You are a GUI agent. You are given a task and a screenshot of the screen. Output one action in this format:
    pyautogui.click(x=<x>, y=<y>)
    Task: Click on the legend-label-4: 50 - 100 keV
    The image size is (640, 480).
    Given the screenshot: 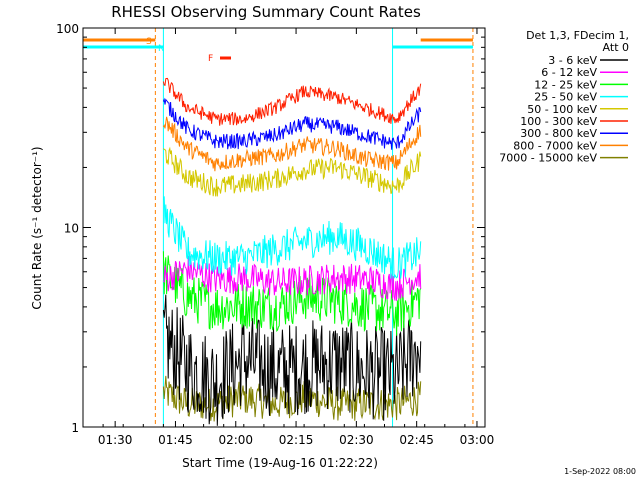 What is the action you would take?
    pyautogui.click(x=562, y=109)
    